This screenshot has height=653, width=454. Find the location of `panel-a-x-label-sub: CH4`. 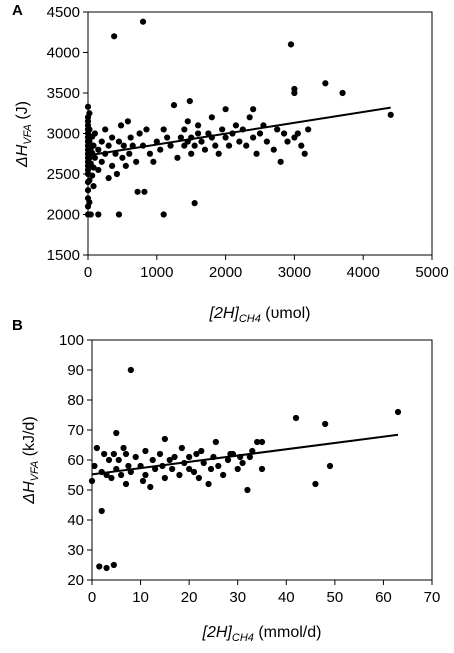

panel-a-x-label-sub: CH4 is located at coordinates (250, 319).